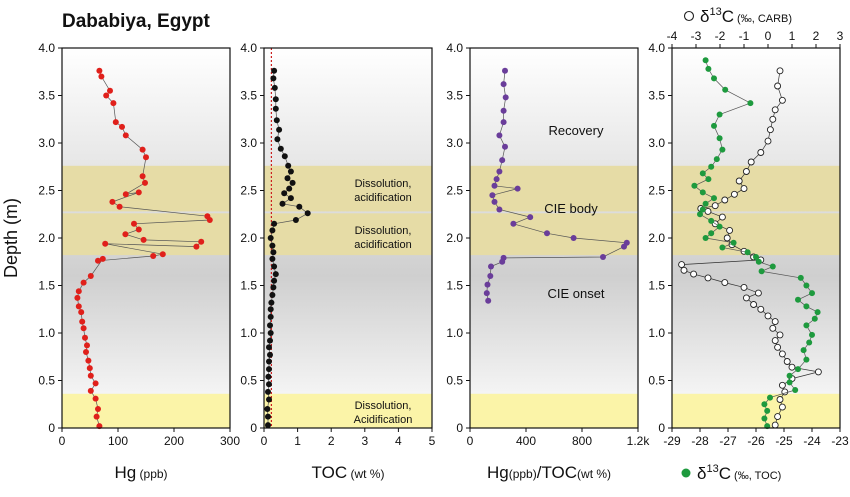 The width and height of the screenshot is (850, 497). I want to click on figure-title: Dababiya, Egypt, so click(136, 21).